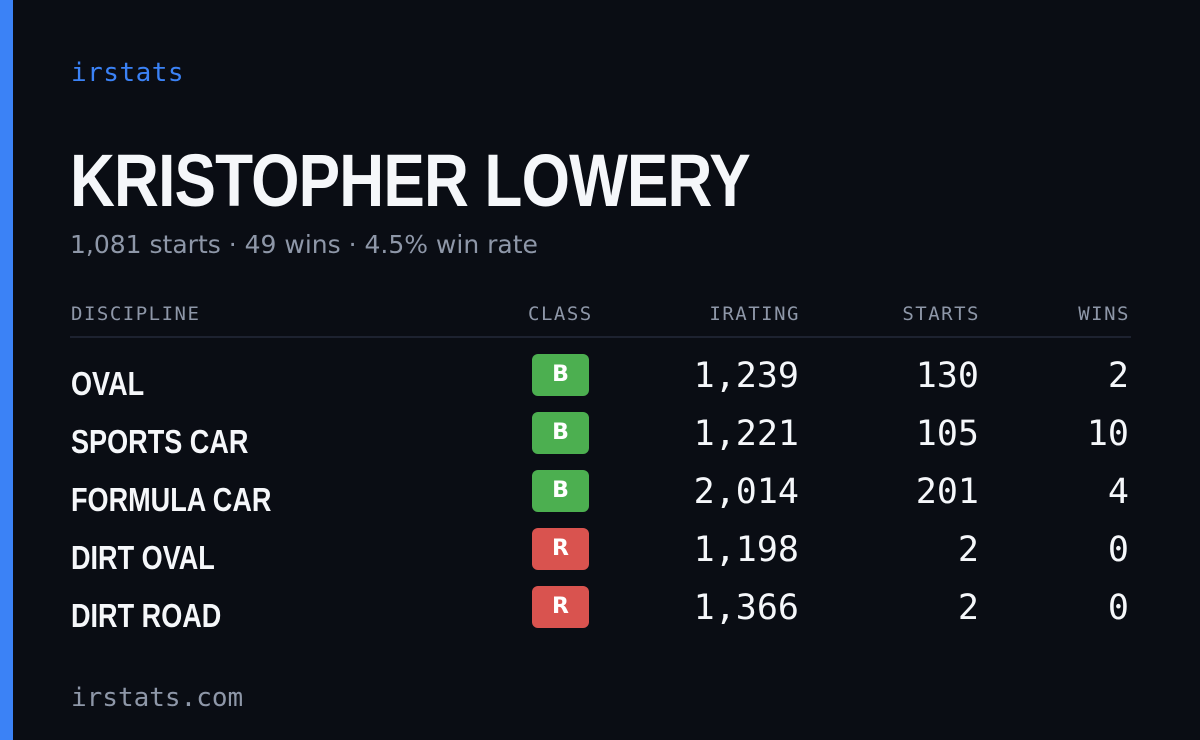 The image size is (1200, 740). What do you see at coordinates (746, 376) in the screenshot?
I see `irating-value: 1,239` at bounding box center [746, 376].